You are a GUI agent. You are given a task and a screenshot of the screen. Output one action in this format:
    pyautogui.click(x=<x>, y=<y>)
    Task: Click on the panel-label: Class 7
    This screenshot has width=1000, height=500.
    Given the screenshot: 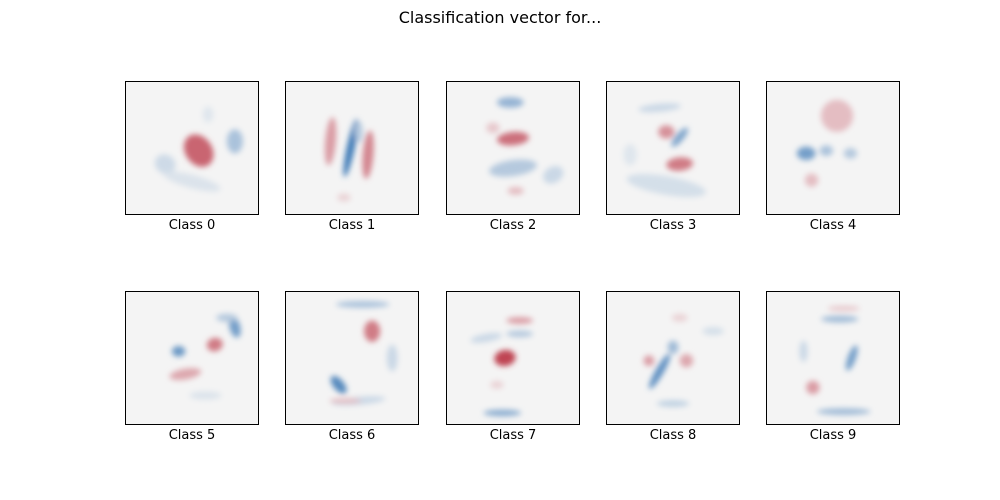 What is the action you would take?
    pyautogui.click(x=513, y=435)
    